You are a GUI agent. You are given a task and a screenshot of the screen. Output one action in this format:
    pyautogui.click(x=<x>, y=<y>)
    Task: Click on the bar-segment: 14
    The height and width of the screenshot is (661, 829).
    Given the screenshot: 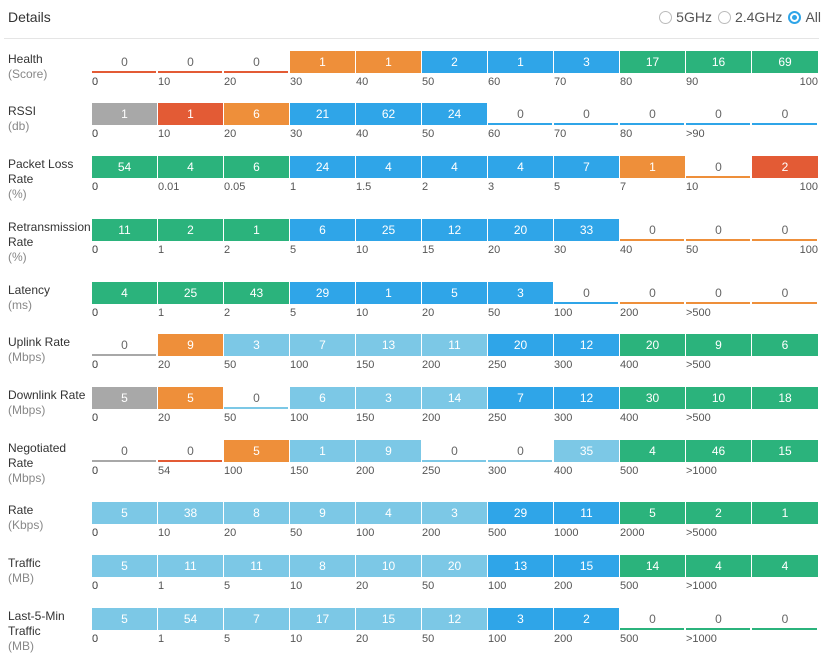 What is the action you would take?
    pyautogui.click(x=455, y=398)
    